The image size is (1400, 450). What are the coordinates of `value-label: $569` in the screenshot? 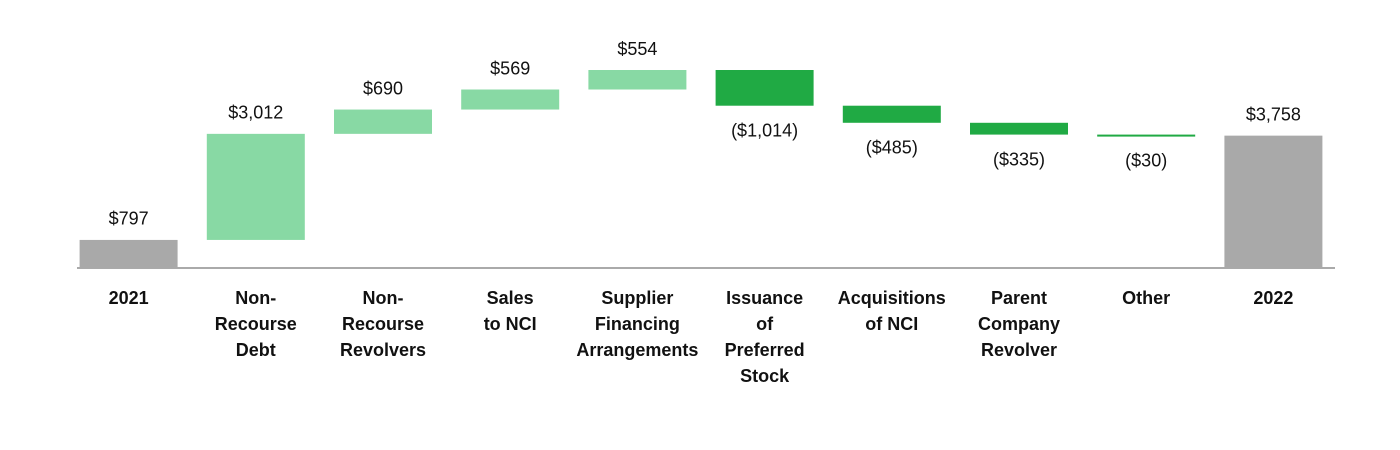 It's located at (510, 68).